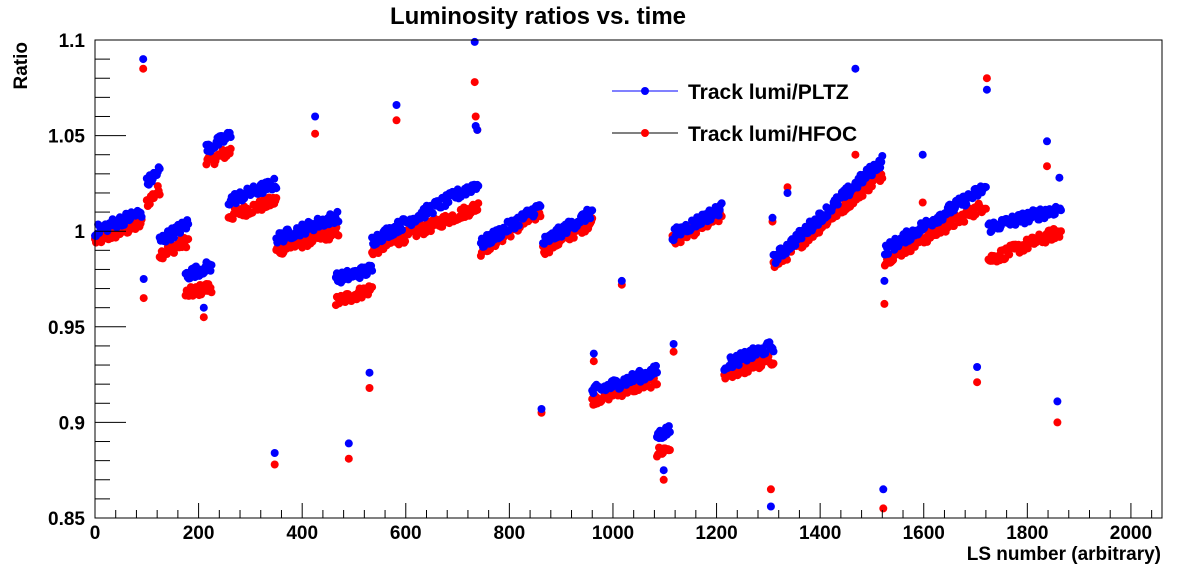 This screenshot has width=1198, height=576. What do you see at coordinates (716, 533) in the screenshot?
I see `x-tick-label: 1200` at bounding box center [716, 533].